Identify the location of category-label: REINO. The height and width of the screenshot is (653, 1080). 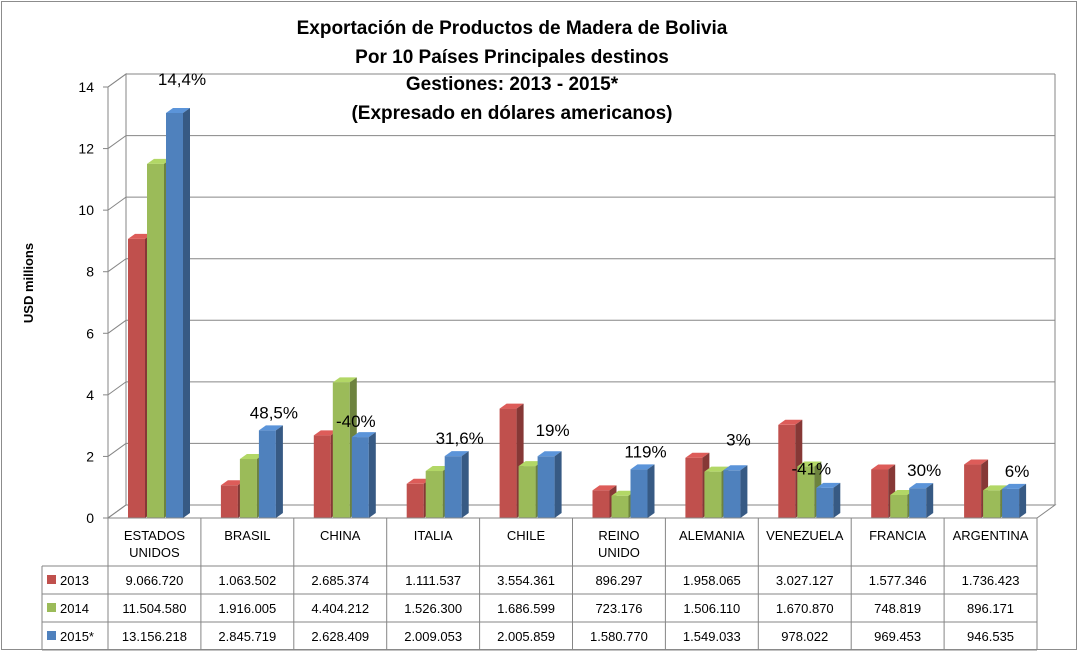
(618, 535).